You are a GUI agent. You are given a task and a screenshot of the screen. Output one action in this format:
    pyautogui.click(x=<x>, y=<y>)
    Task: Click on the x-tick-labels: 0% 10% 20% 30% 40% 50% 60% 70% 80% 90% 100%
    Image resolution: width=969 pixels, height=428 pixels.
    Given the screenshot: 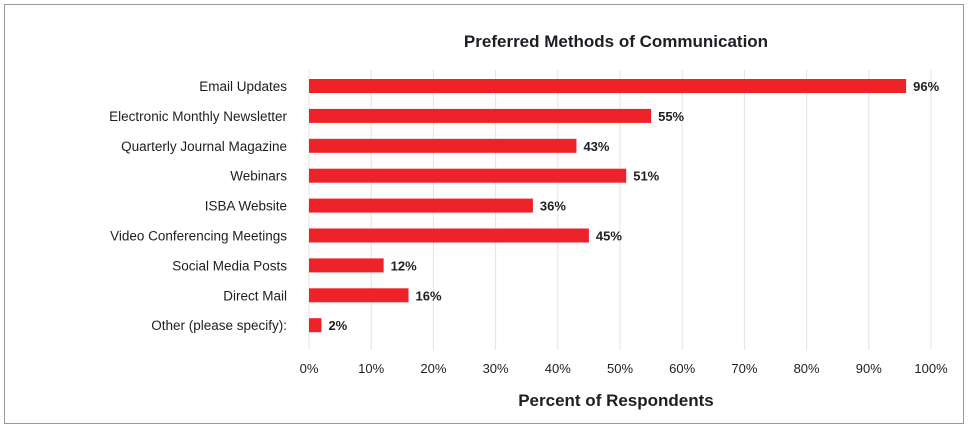 What is the action you would take?
    pyautogui.click(x=624, y=368)
    